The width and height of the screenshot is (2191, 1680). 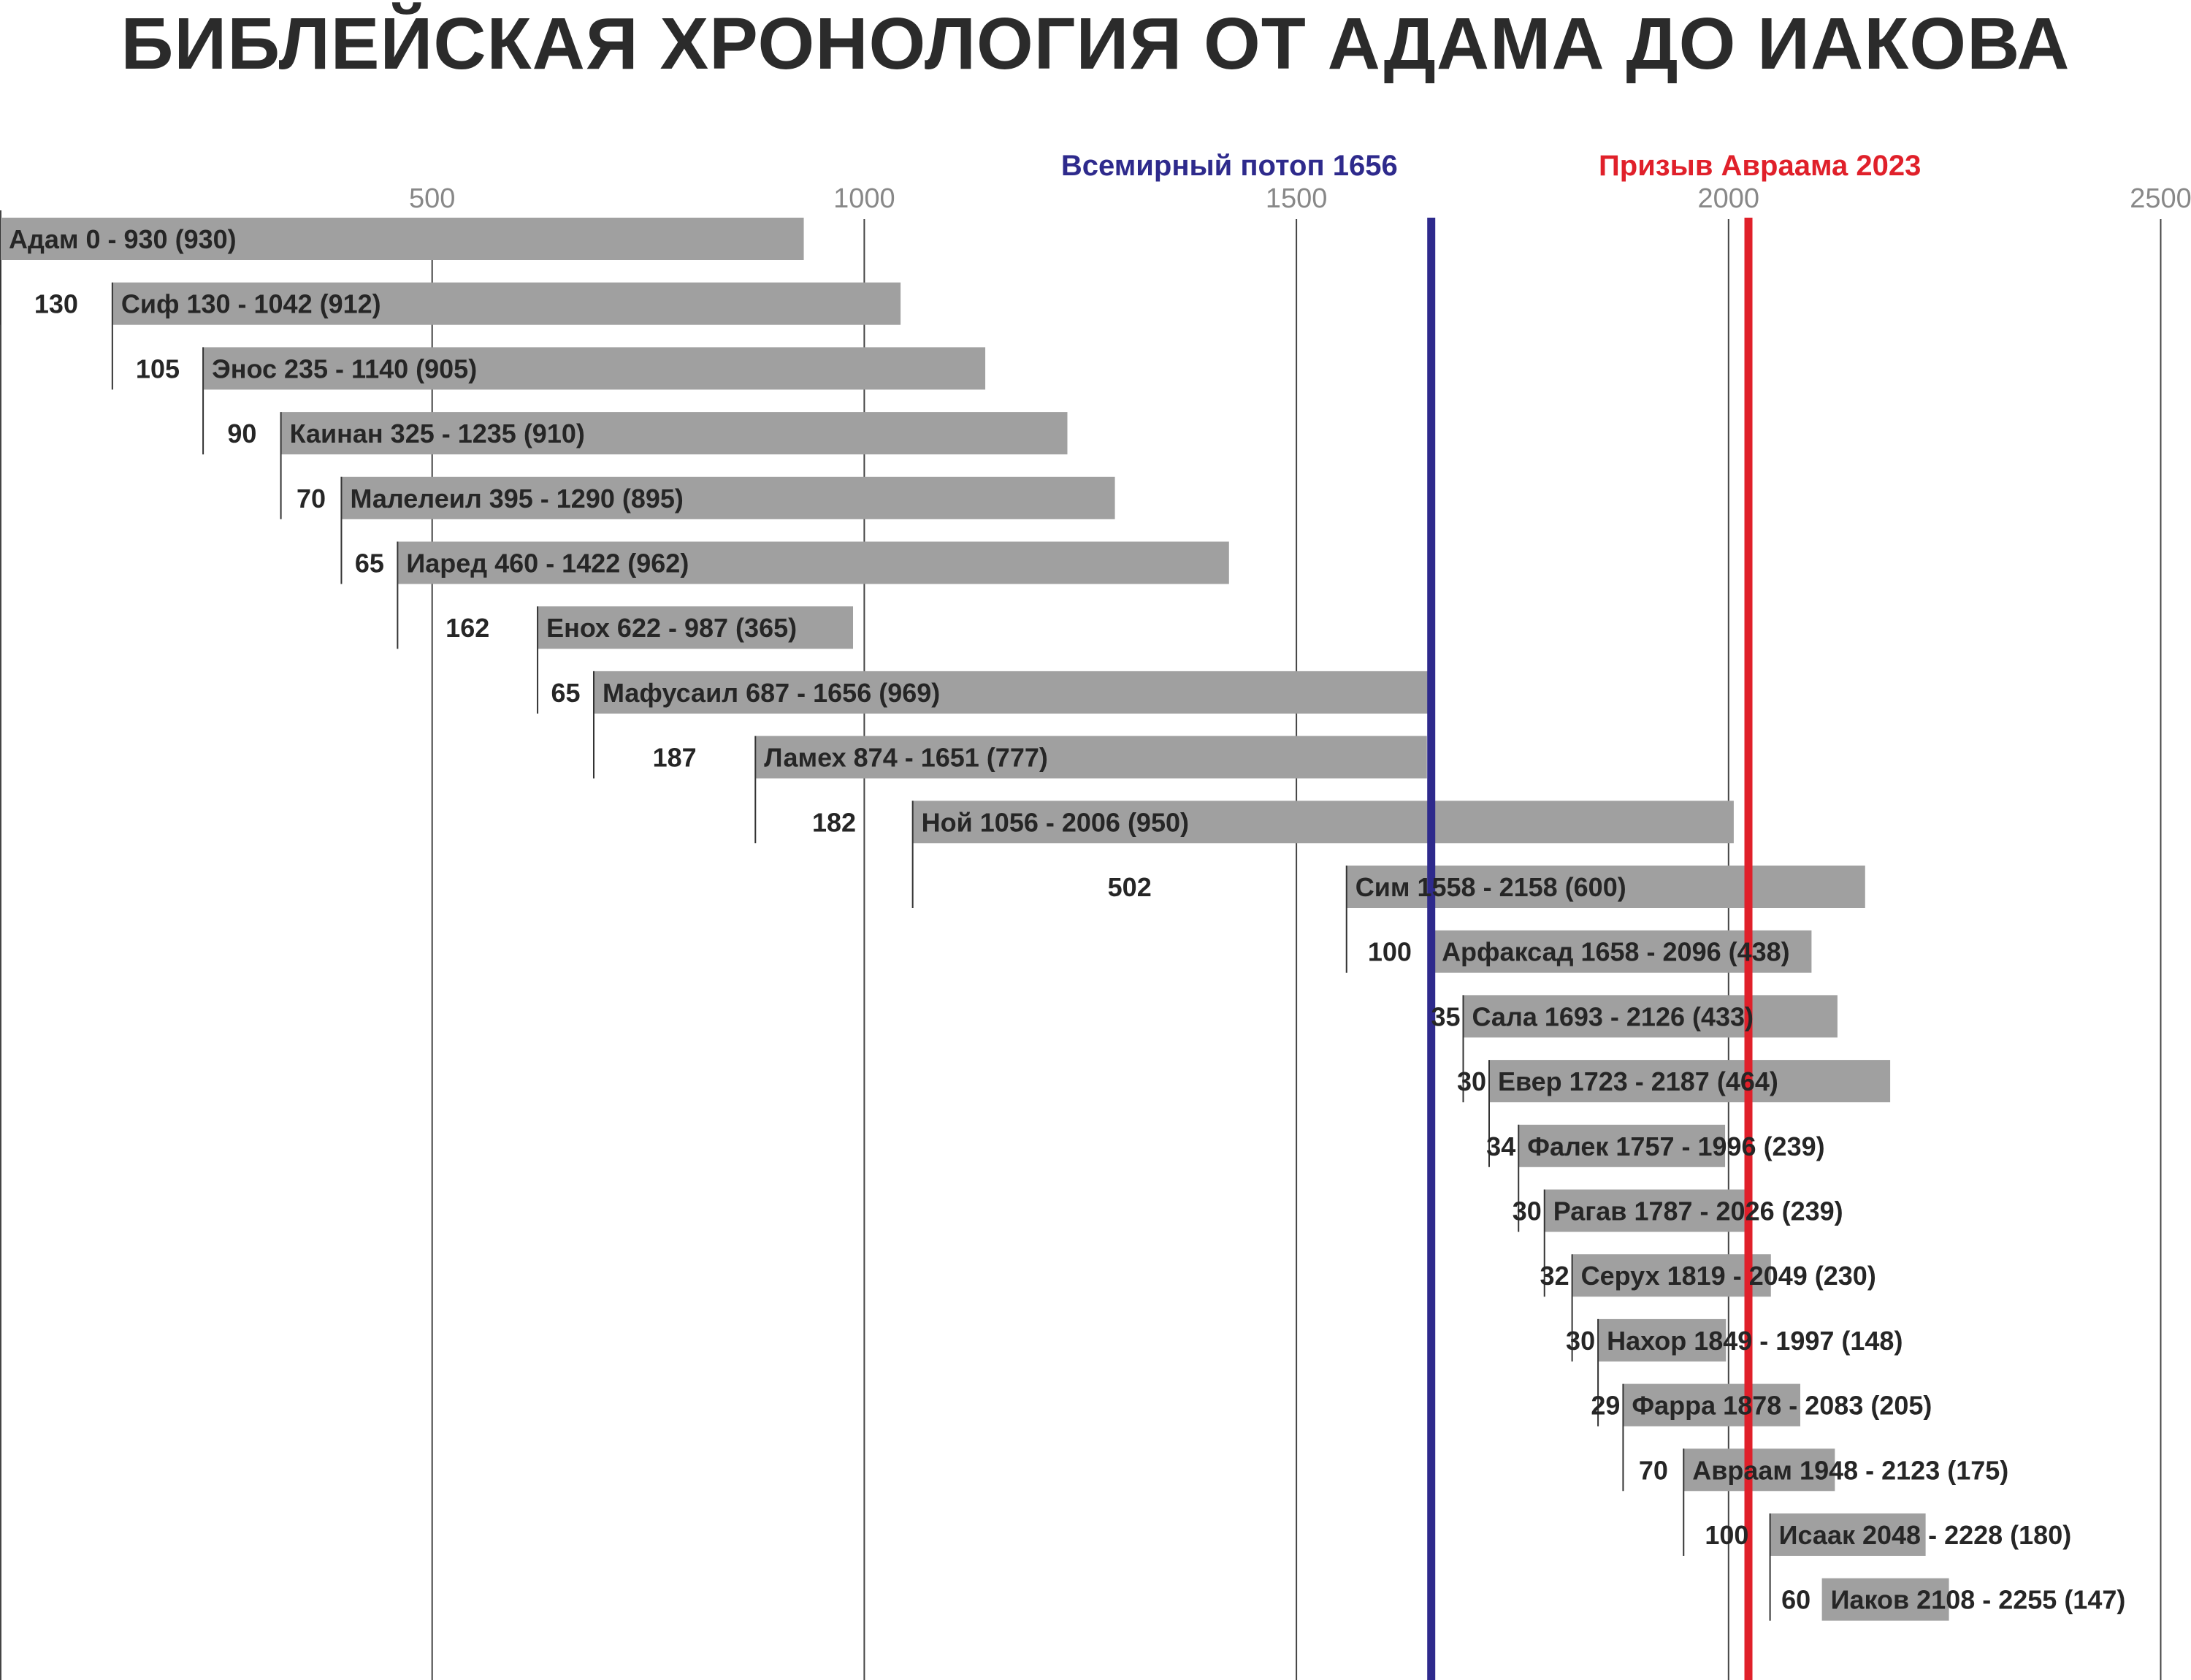 I want to click on bar-label: Рагав 1787 - 2026 (239), so click(x=1698, y=1211).